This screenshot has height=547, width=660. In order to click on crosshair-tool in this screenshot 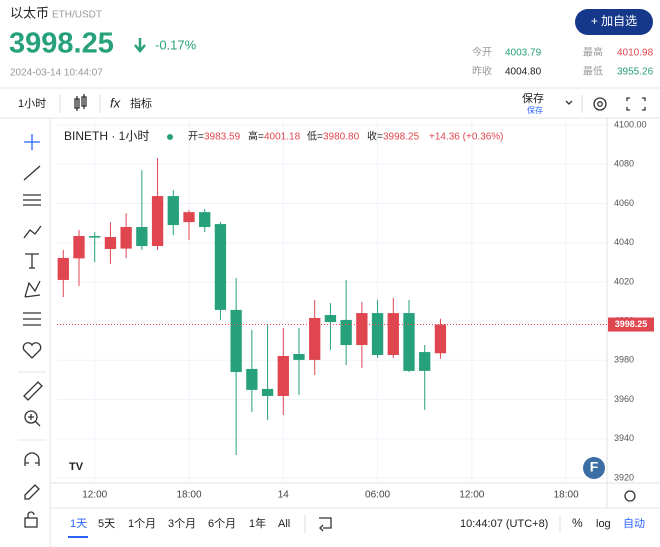, I will do `click(32, 142)`.